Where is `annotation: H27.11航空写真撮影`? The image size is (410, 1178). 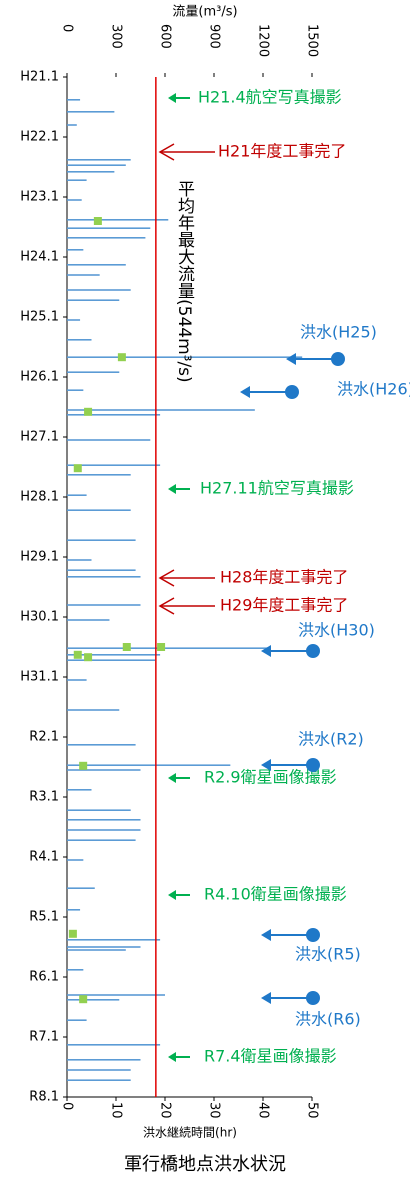
annotation: H27.11航空写真撮影 is located at coordinates (277, 488).